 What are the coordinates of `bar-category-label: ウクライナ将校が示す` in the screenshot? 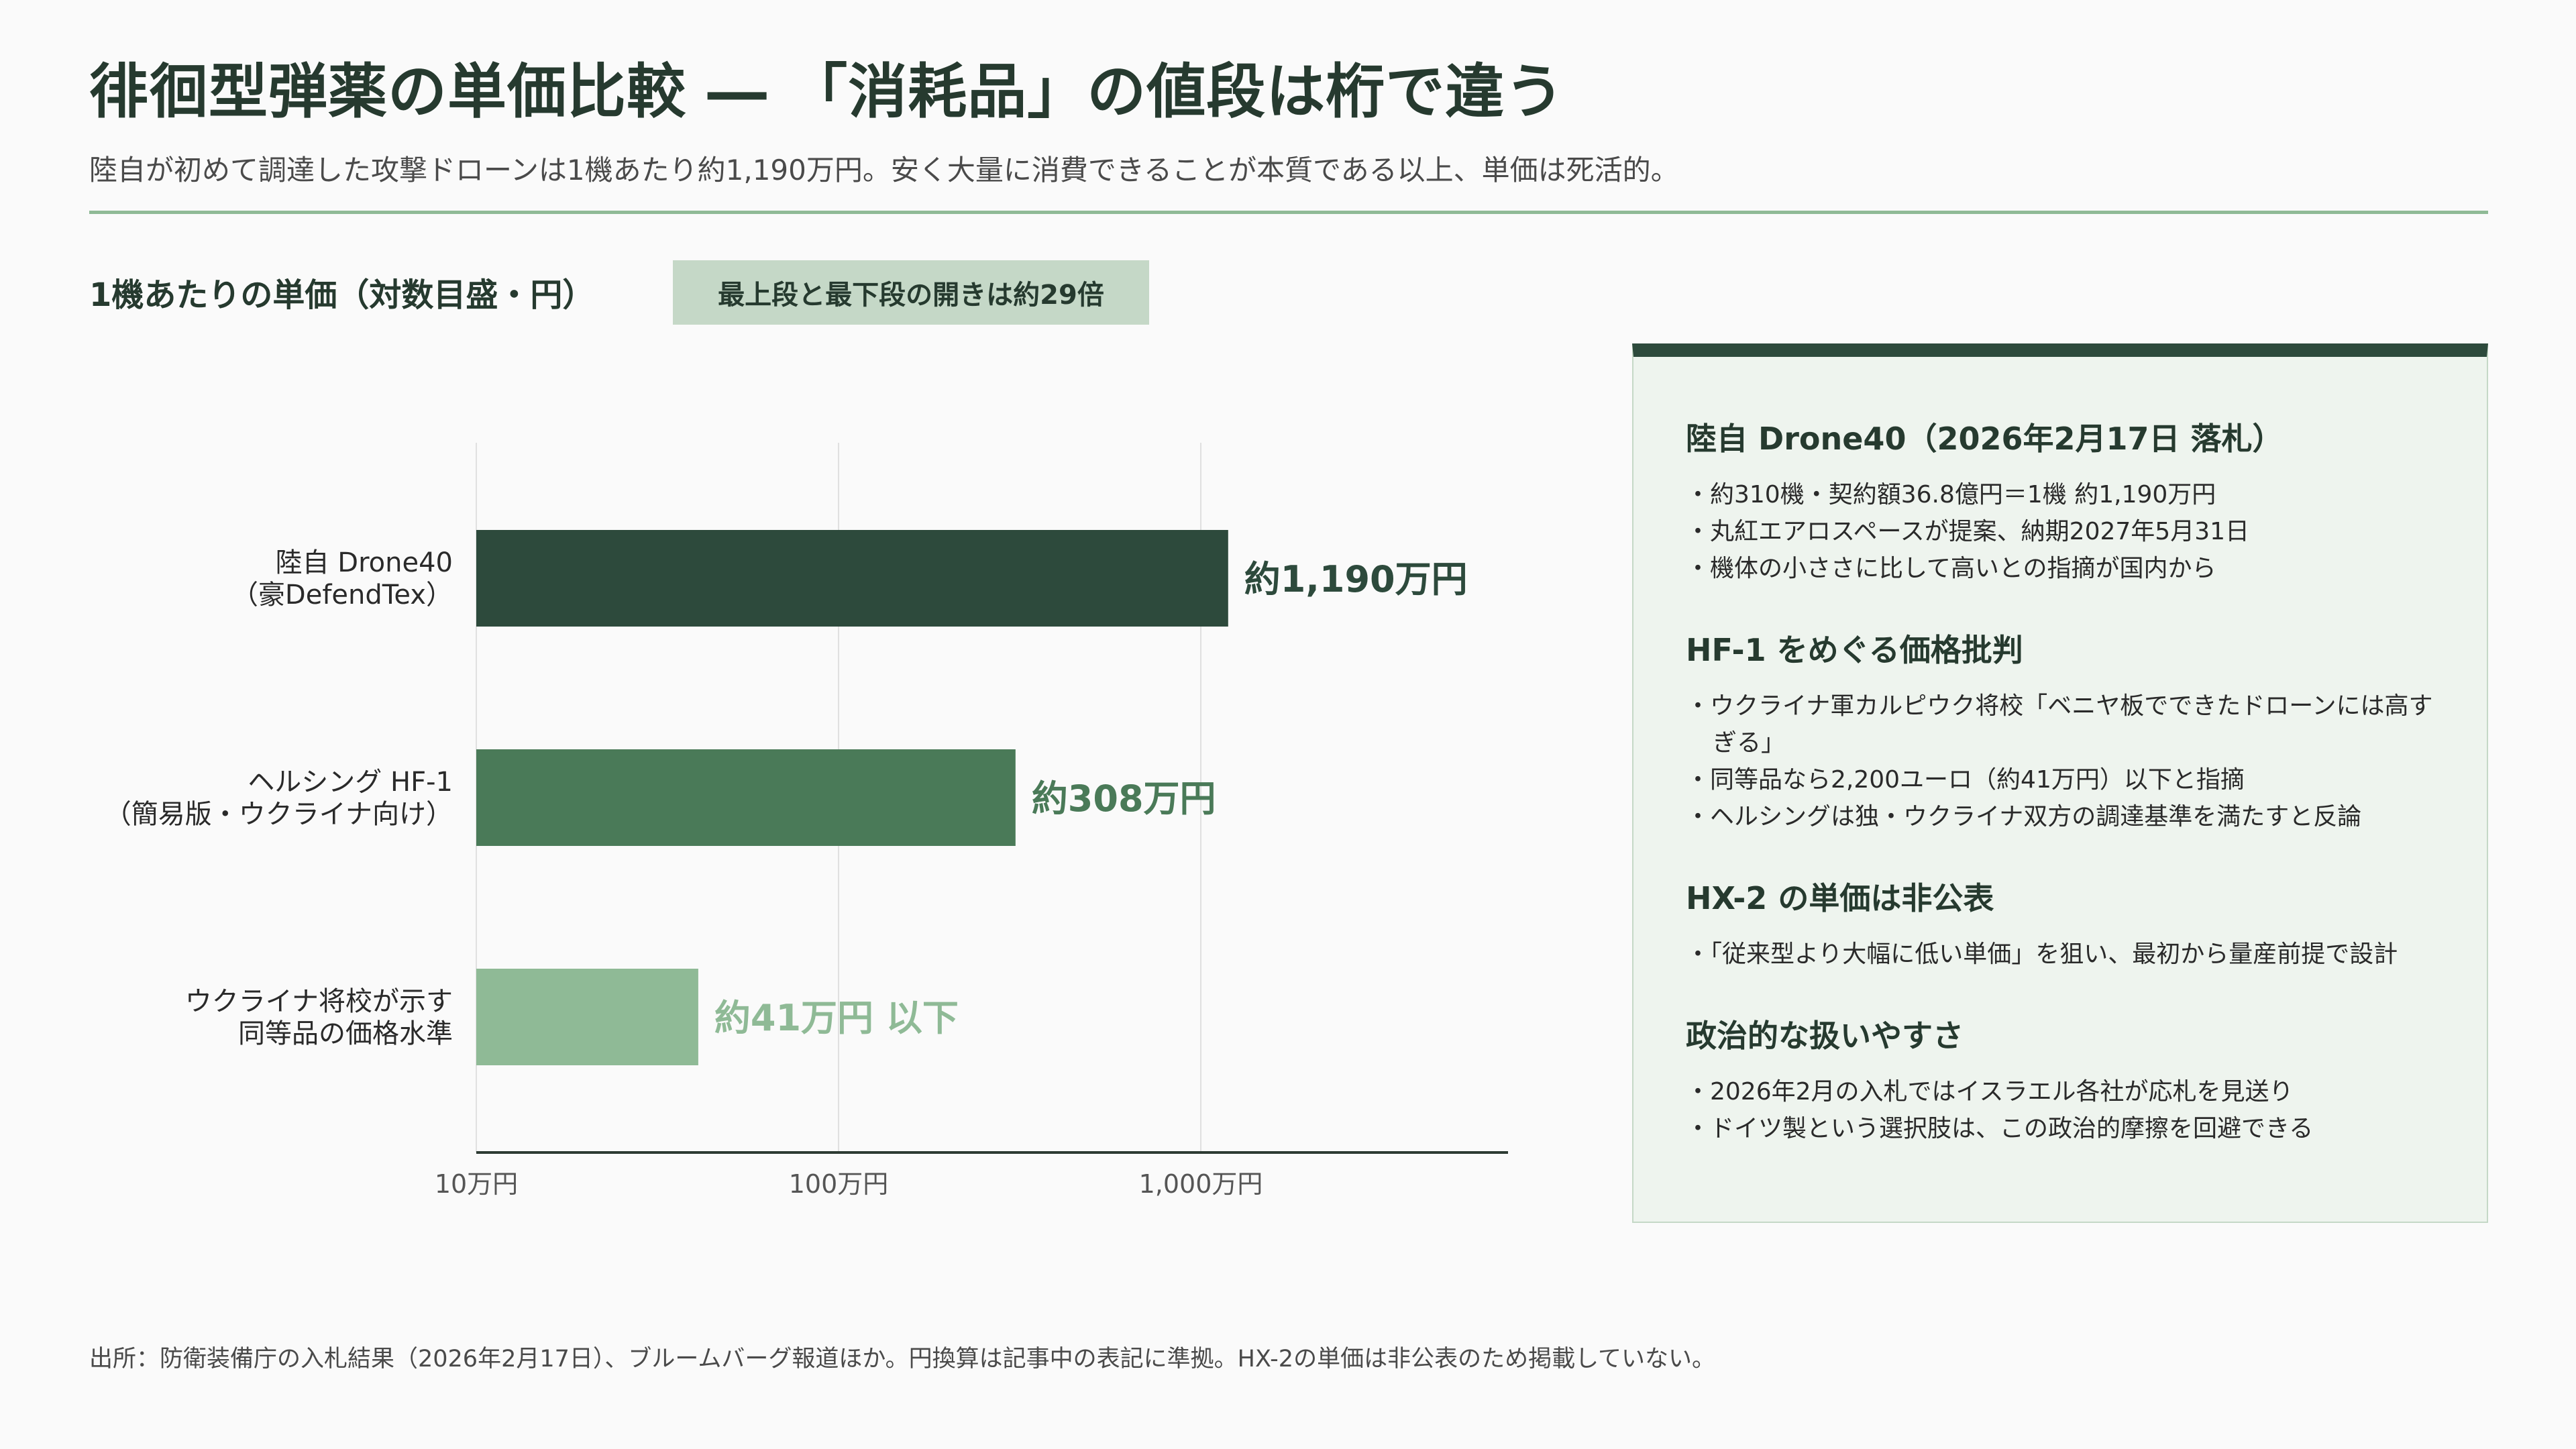 It's located at (319, 1001).